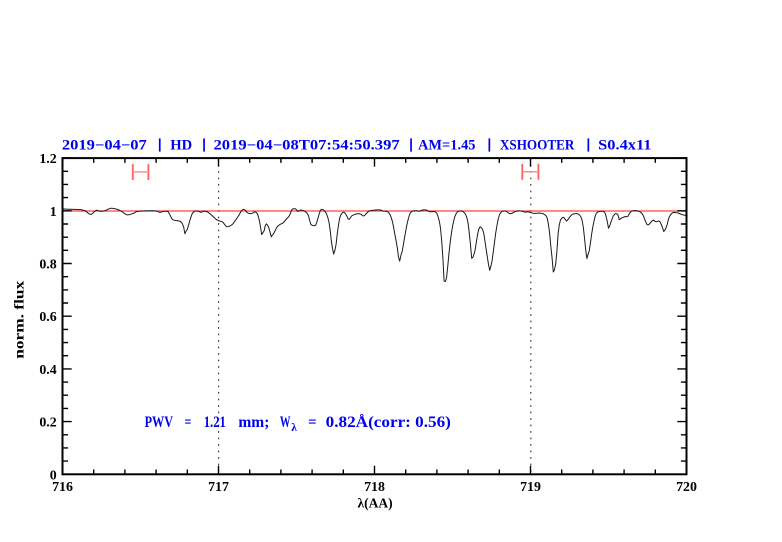 The image size is (782, 542). What do you see at coordinates (47, 159) in the screenshot?
I see `svg-text: 1.2` at bounding box center [47, 159].